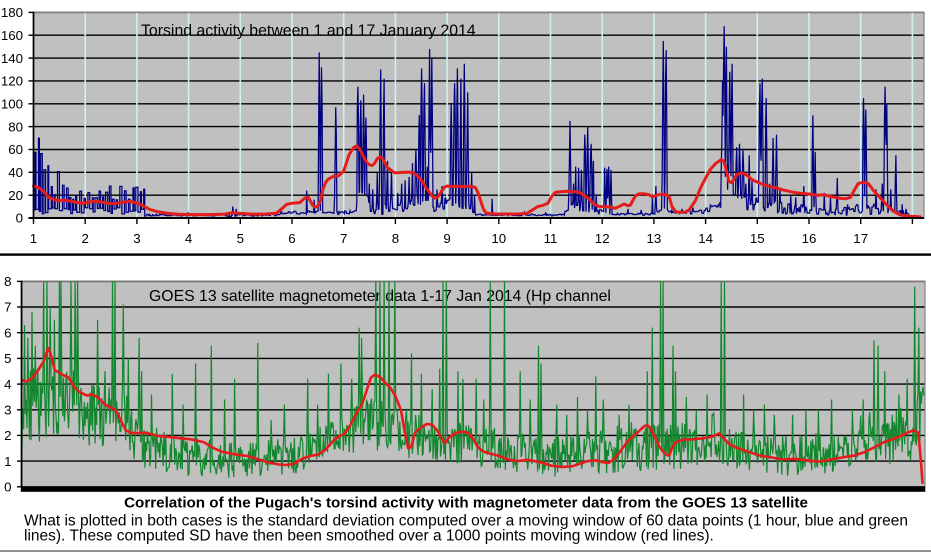  What do you see at coordinates (12, 12) in the screenshot?
I see `svg-text: 180` at bounding box center [12, 12].